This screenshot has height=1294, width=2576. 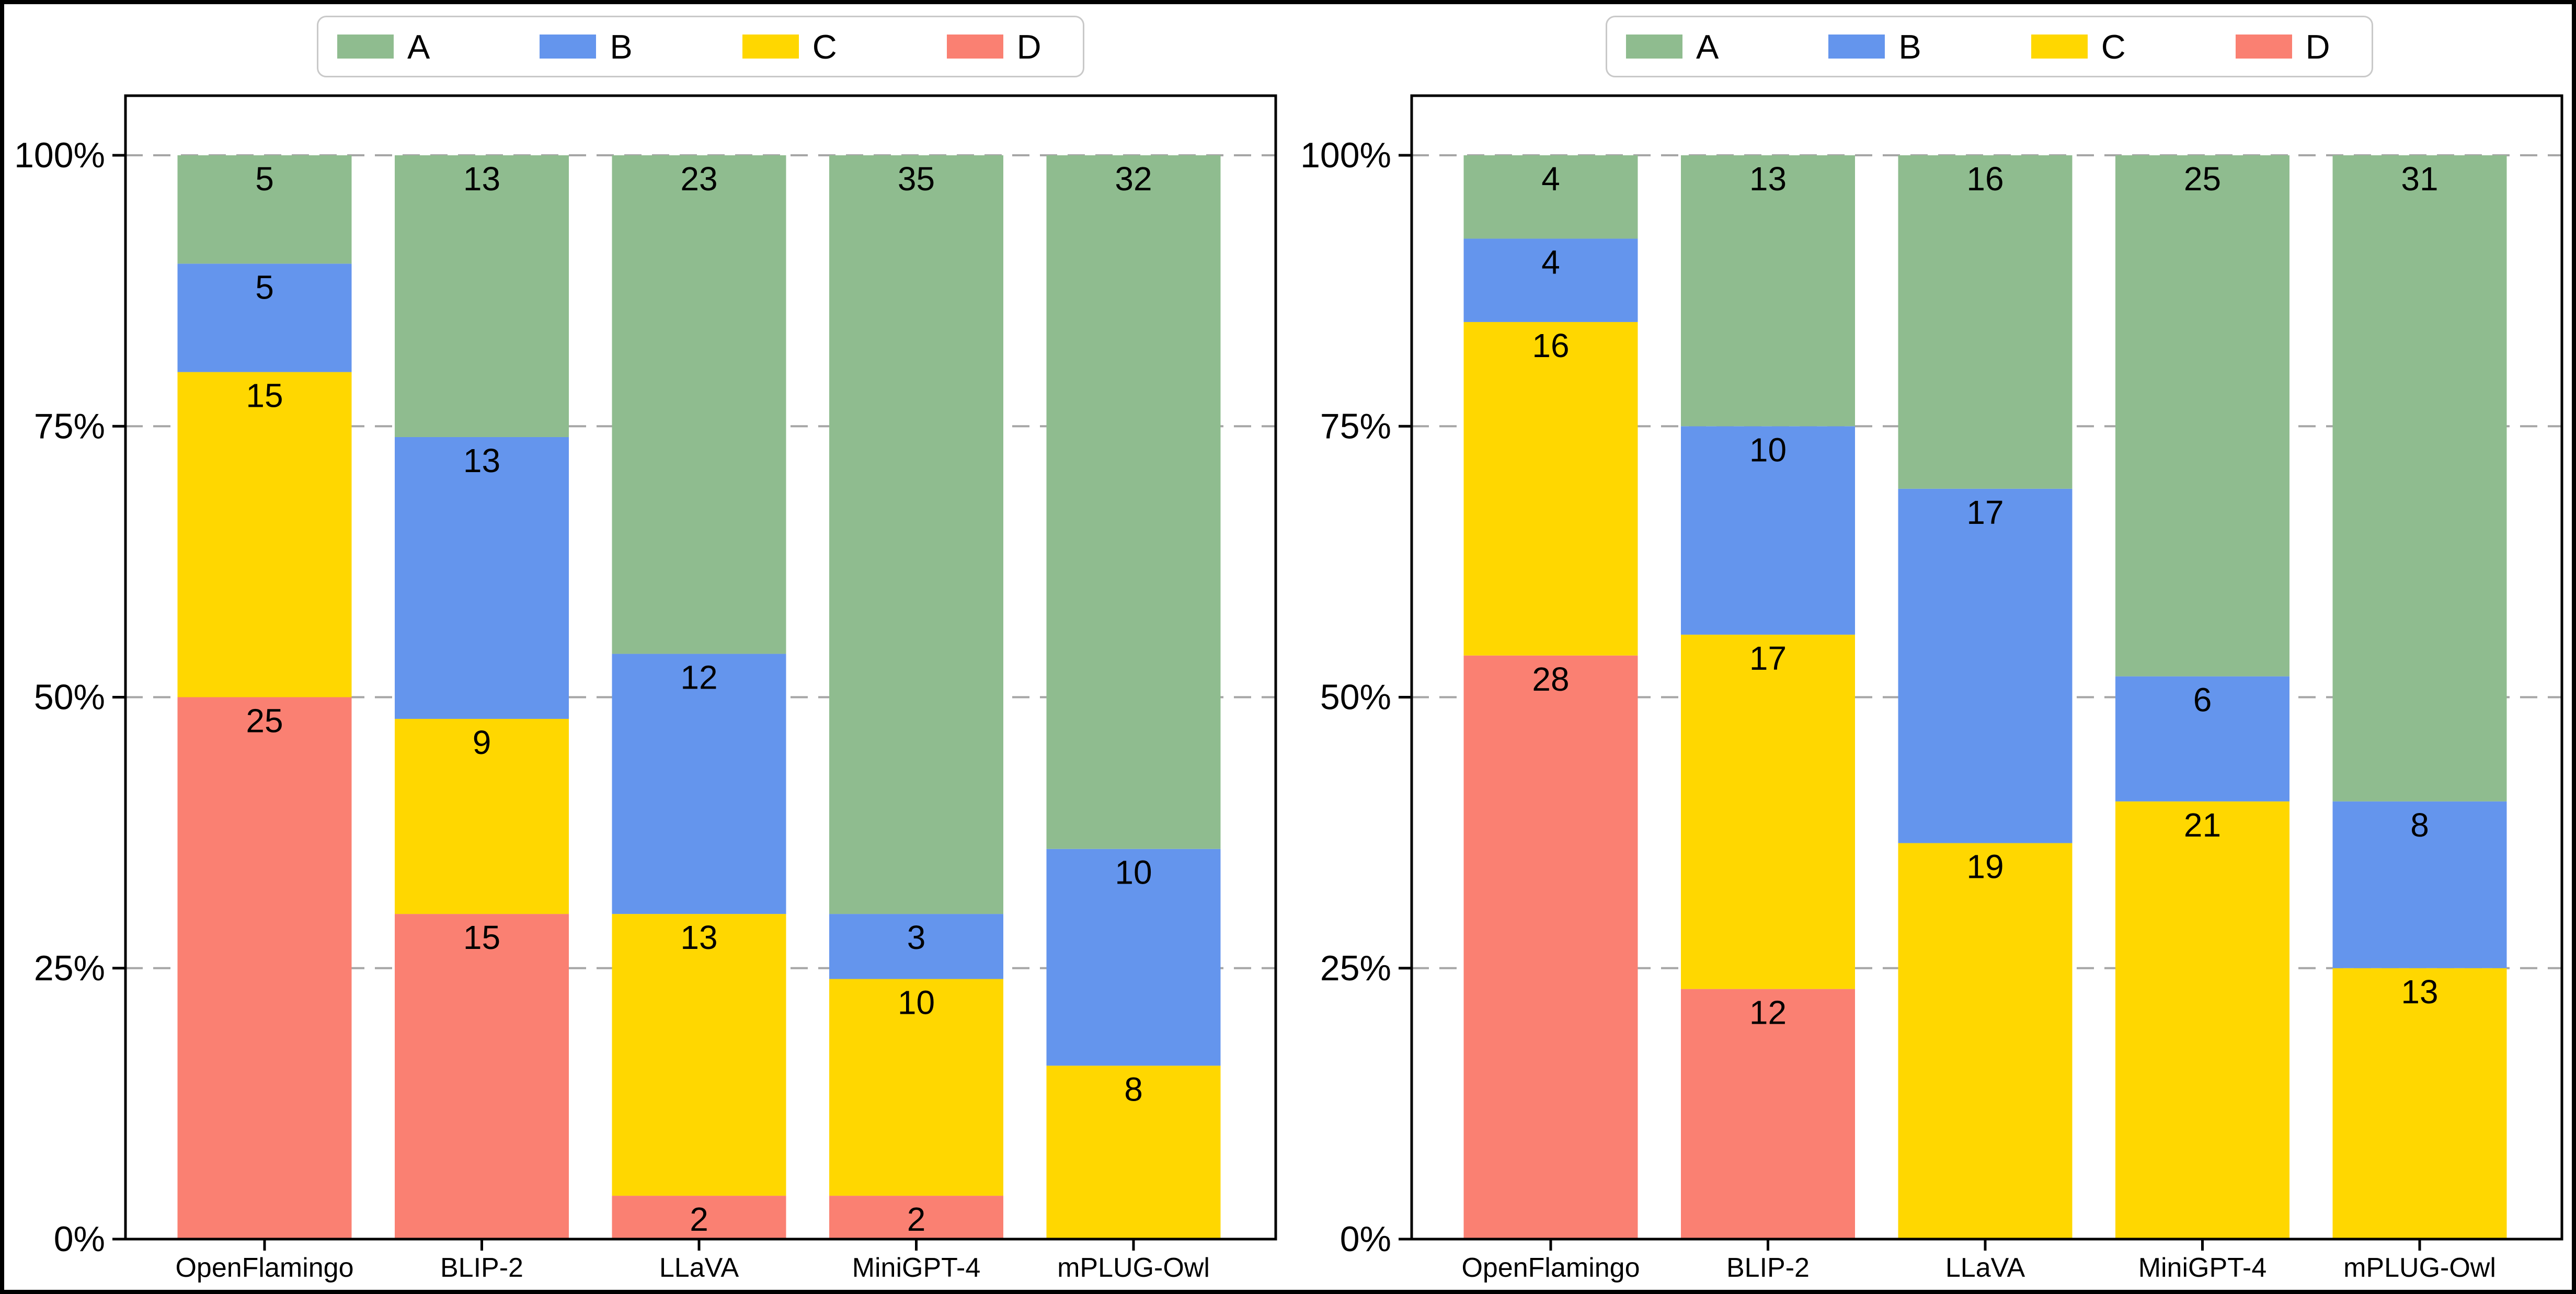 I want to click on legend-label-b: B, so click(x=1909, y=47).